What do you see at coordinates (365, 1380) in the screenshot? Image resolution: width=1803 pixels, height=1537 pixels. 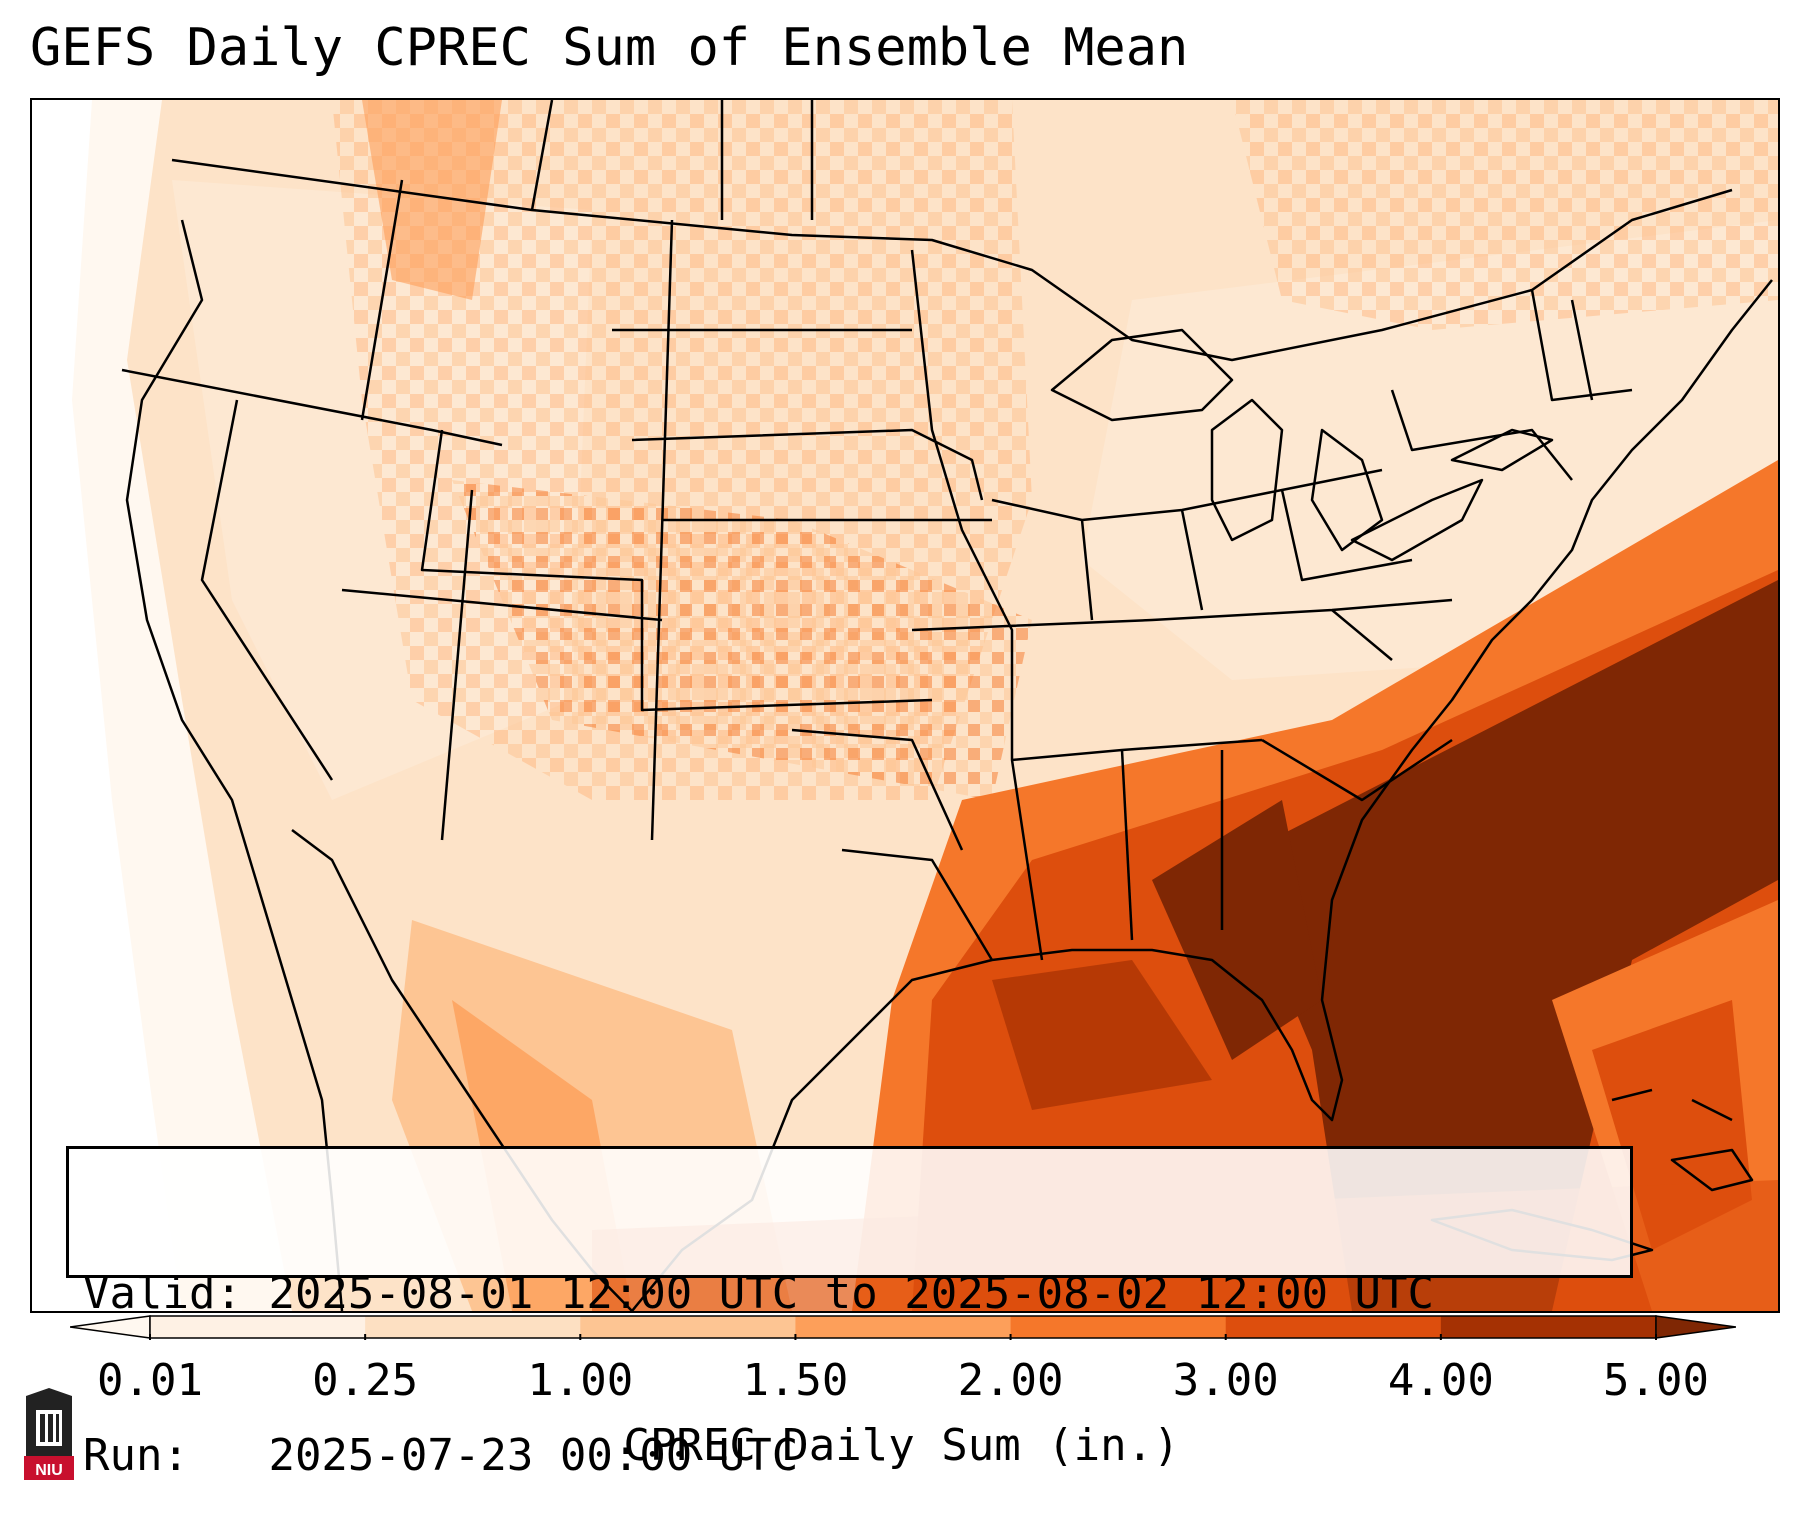 I see `colorbar-tick-label: 0.25` at bounding box center [365, 1380].